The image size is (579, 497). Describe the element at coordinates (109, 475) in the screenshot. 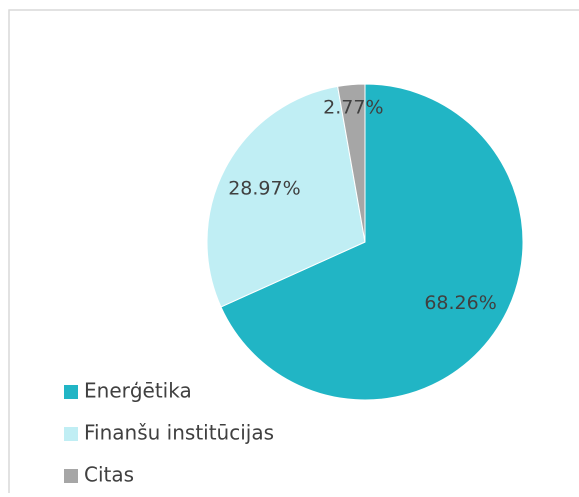

I see `legend-label: Citas` at that location.